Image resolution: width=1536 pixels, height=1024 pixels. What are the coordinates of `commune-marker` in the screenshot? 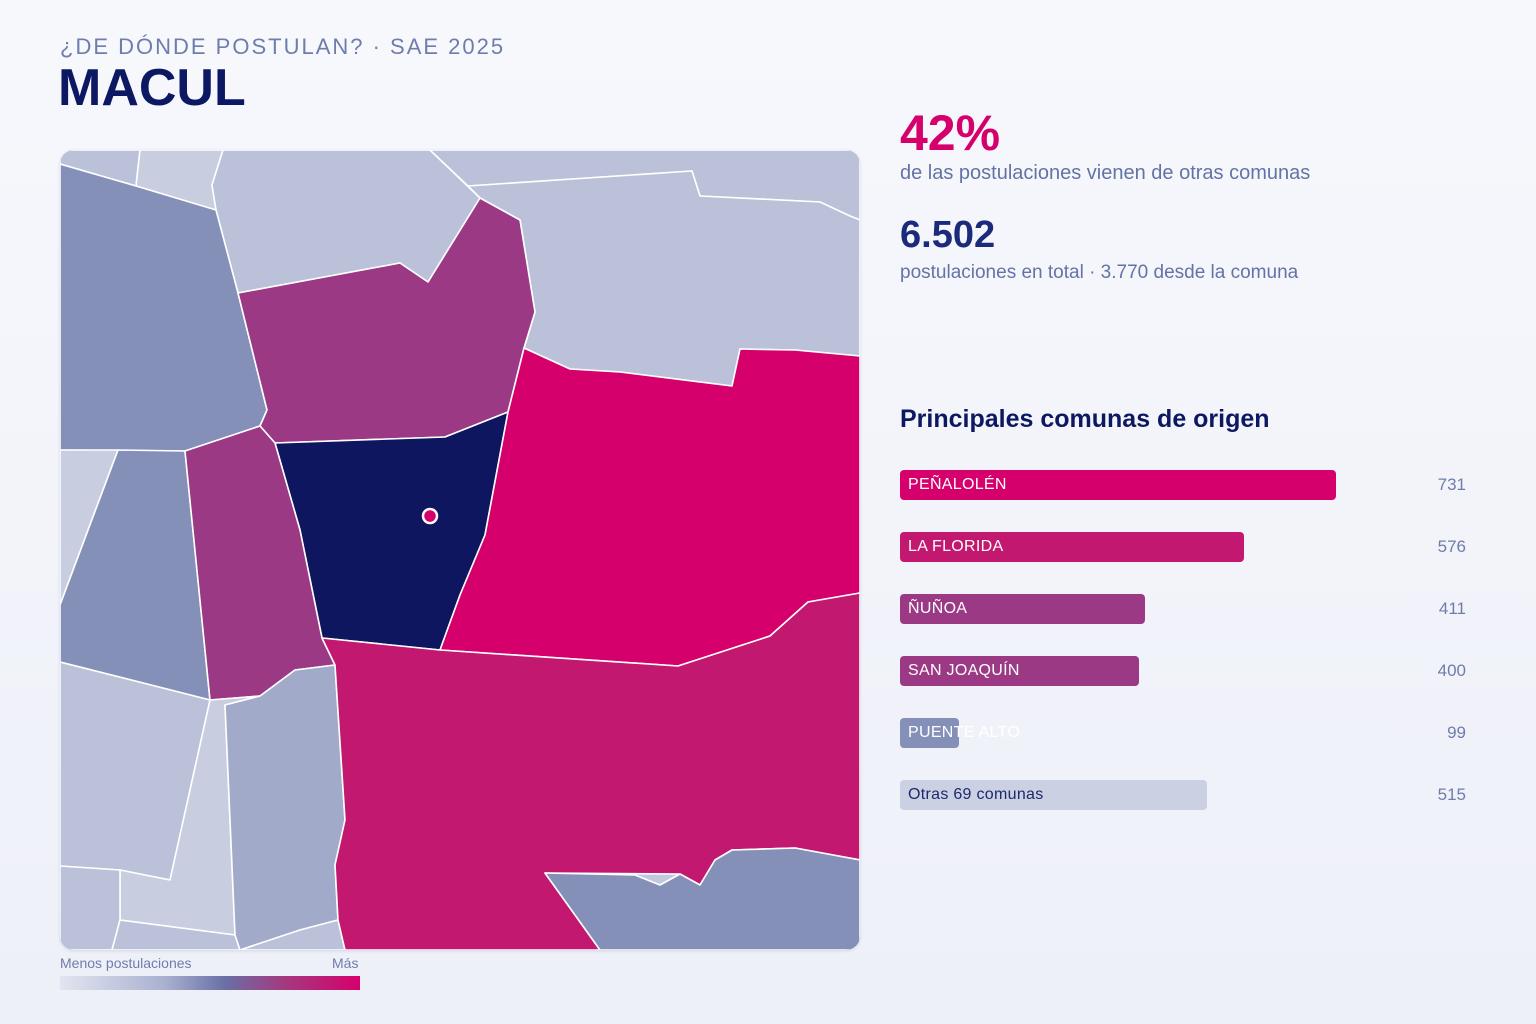 It's located at (430, 516).